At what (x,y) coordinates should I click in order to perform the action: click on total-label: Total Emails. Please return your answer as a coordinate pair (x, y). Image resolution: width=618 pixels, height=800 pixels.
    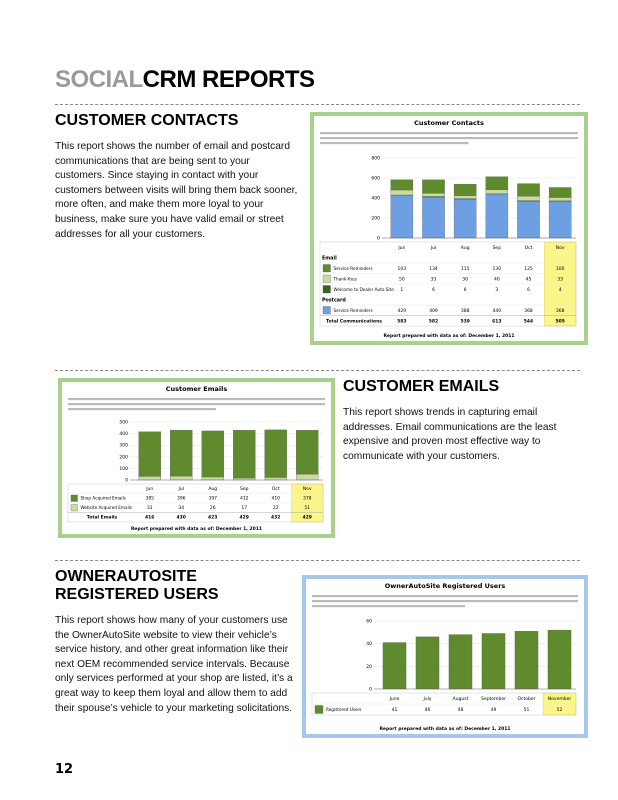
    Looking at the image, I should click on (102, 518).